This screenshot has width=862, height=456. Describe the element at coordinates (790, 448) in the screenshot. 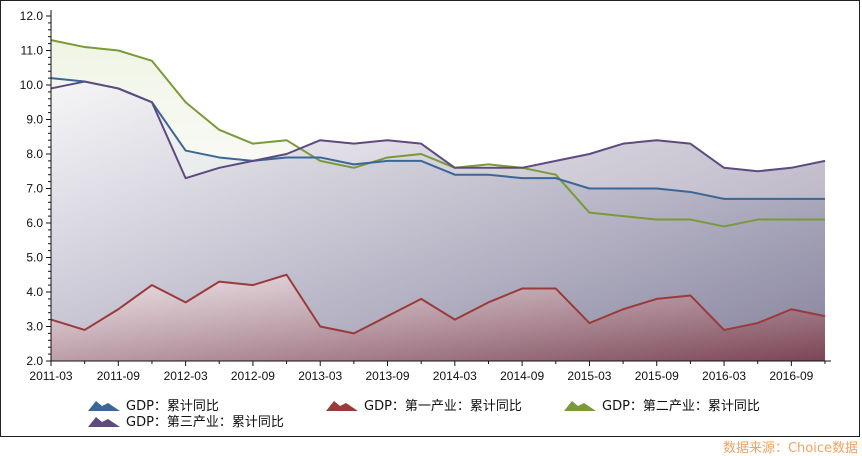

I see `data-source: 数据来源：Choice数据` at that location.